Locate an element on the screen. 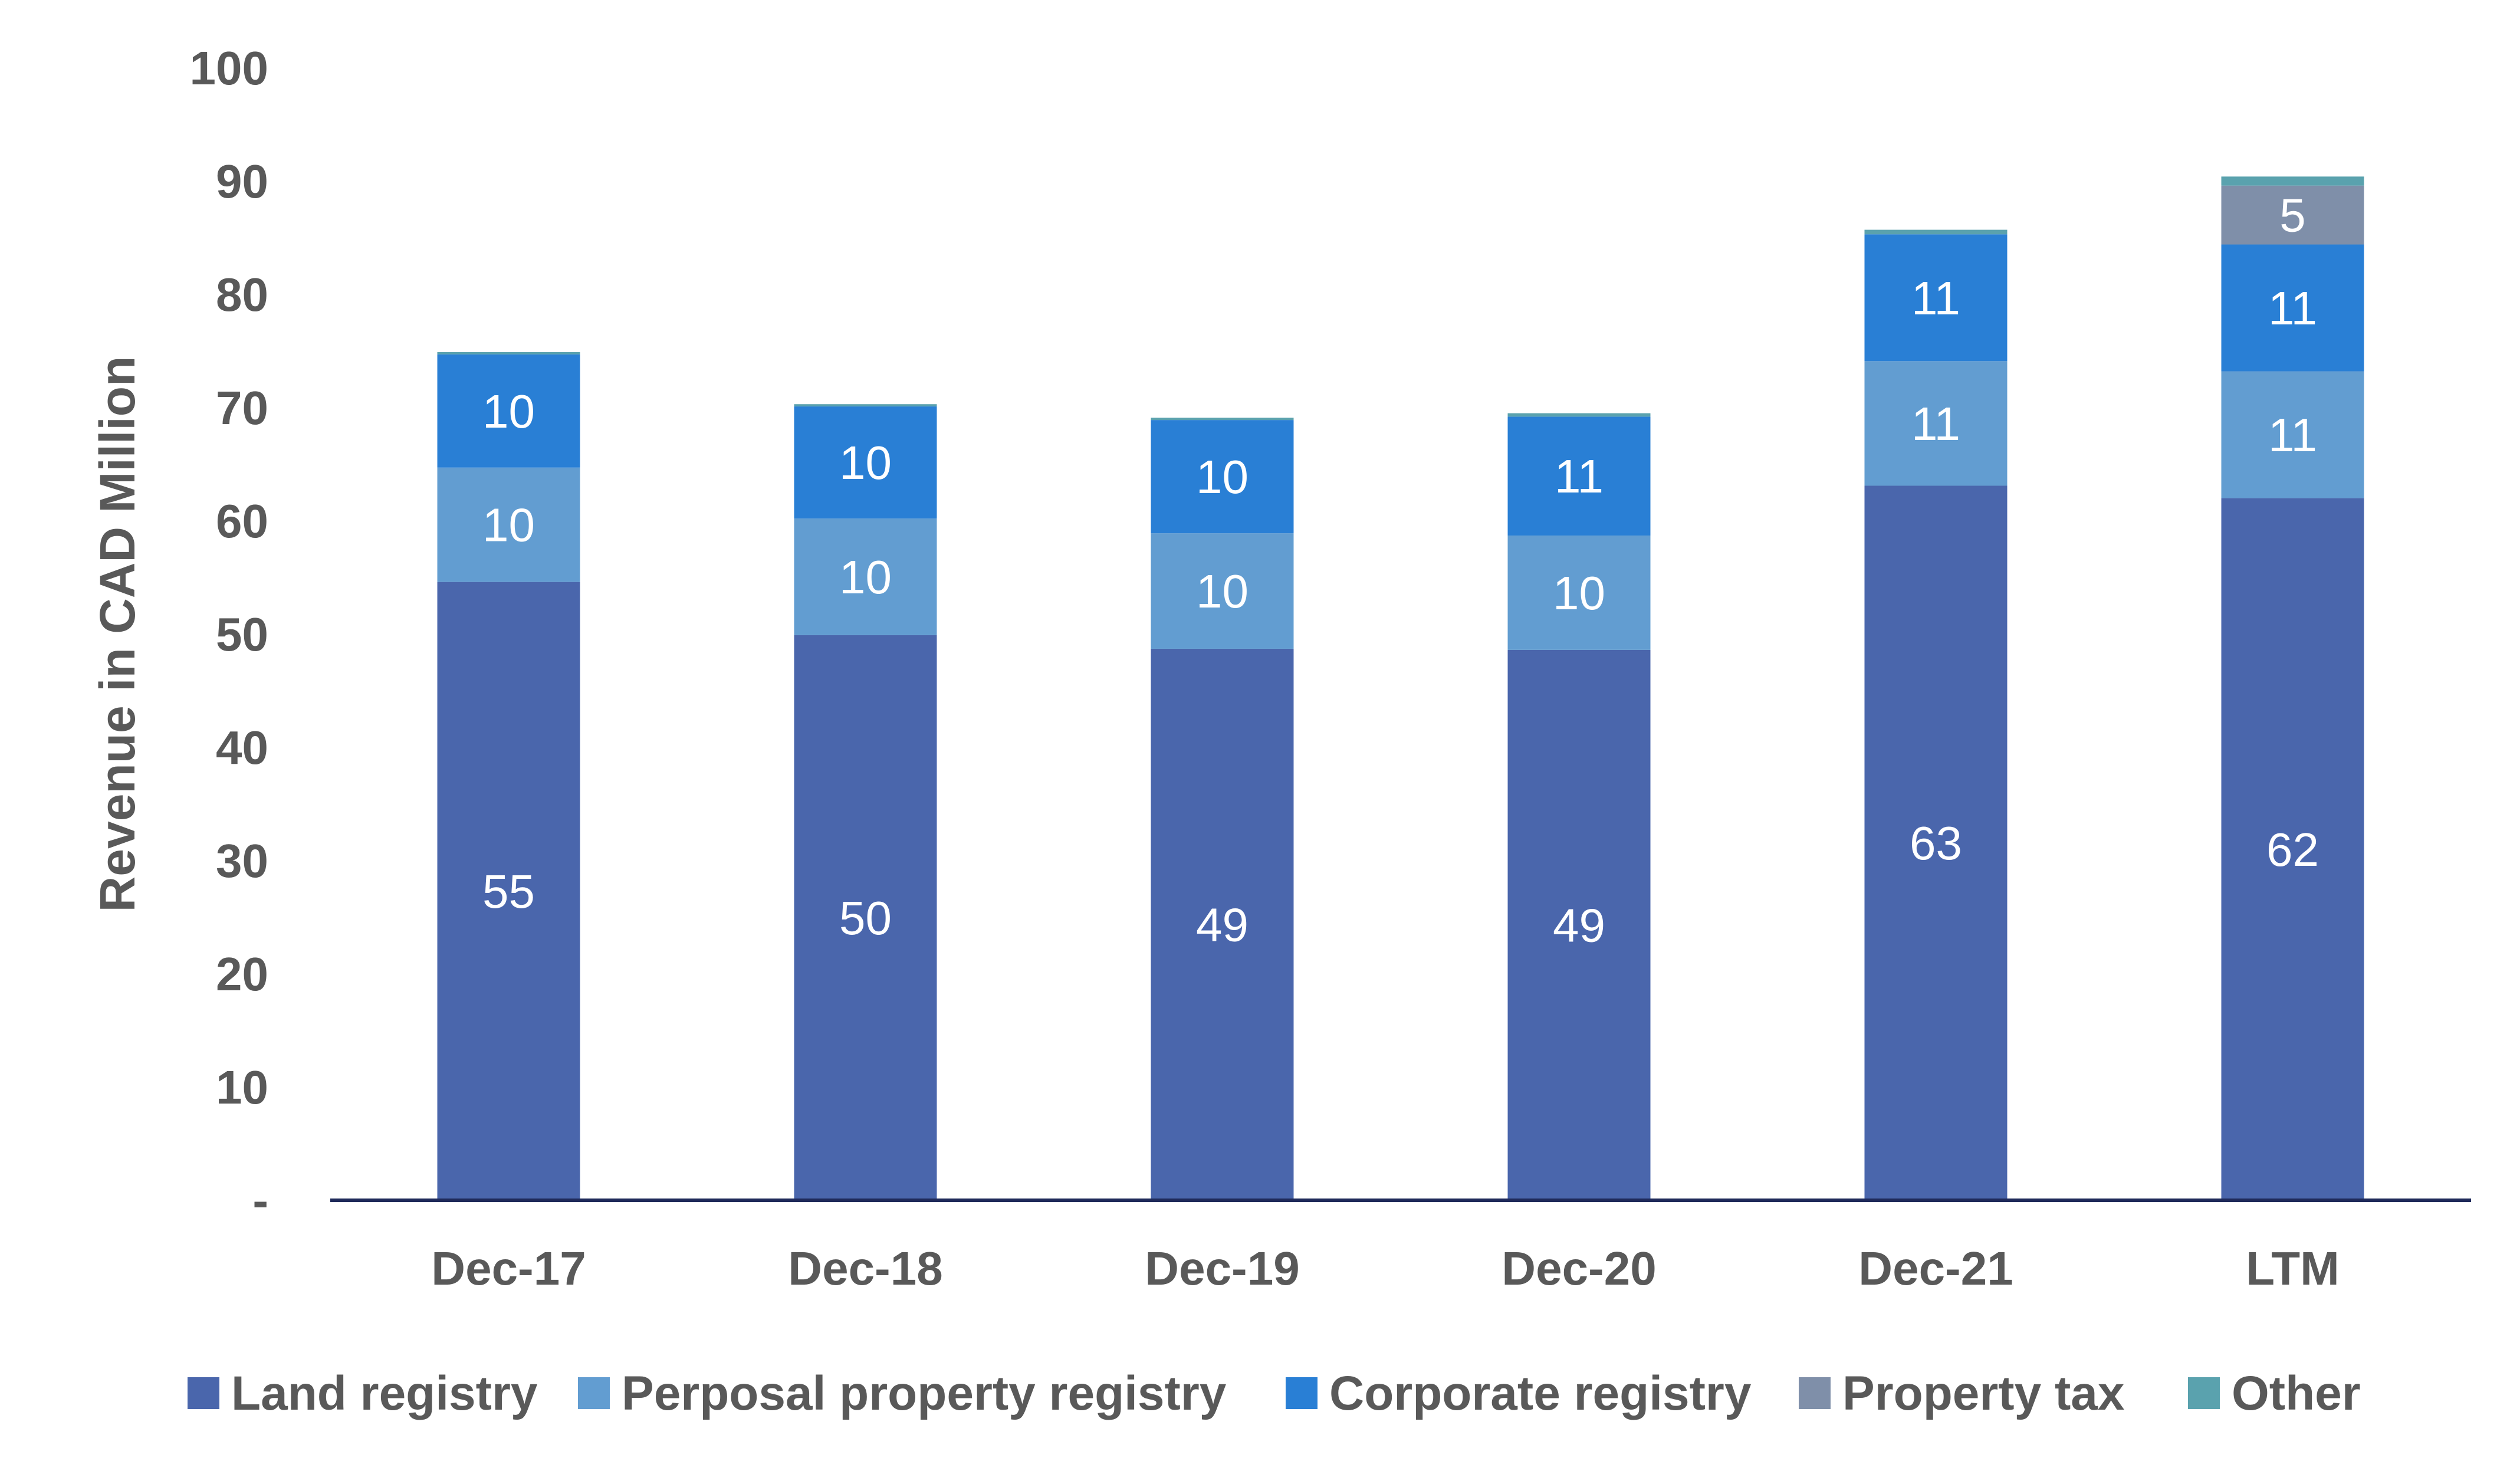  legend-label: Perposal property registry is located at coordinates (924, 1393).